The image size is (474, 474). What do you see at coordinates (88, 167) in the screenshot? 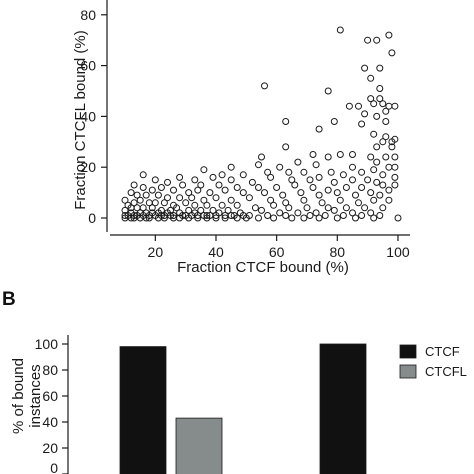
I see `scatter-y-tick-label: 20` at bounding box center [88, 167].